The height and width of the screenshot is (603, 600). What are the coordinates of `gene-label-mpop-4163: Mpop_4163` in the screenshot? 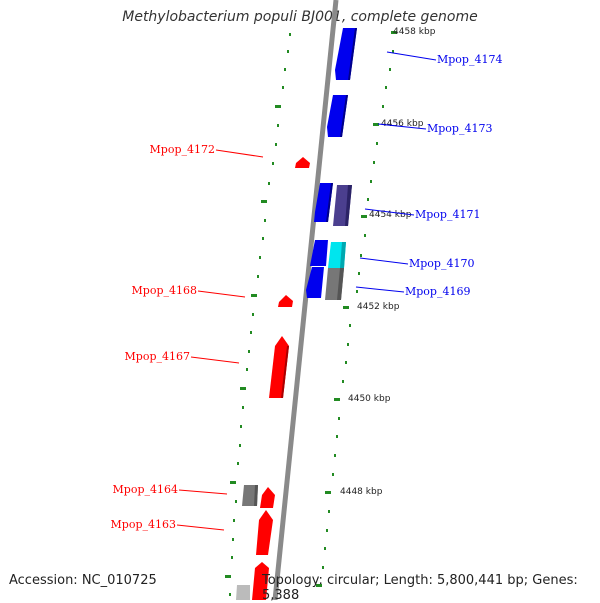 It's located at (143, 524).